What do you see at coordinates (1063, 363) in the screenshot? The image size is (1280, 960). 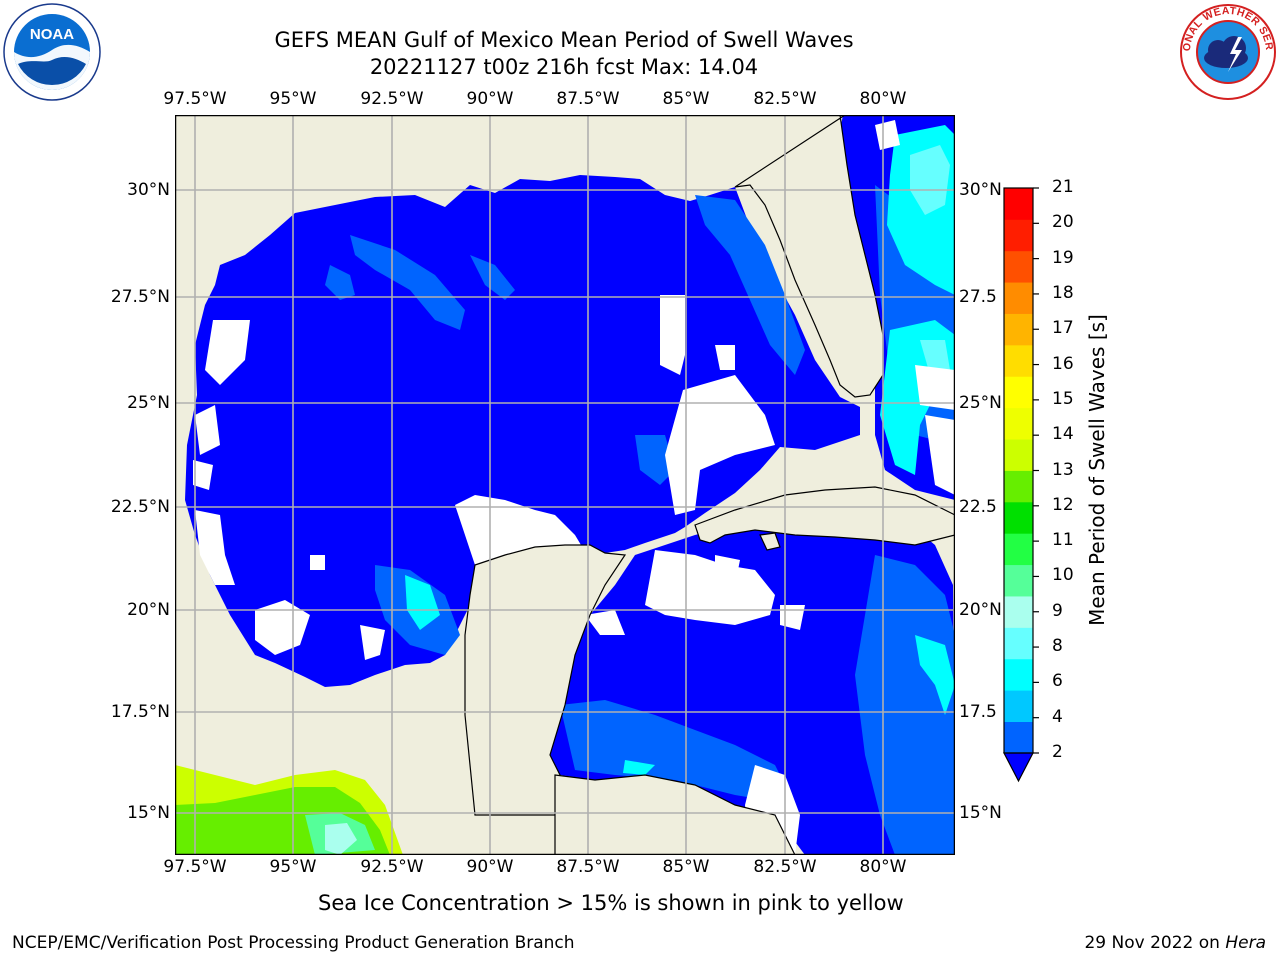 I see `colorbar-tick-label: 16` at bounding box center [1063, 363].